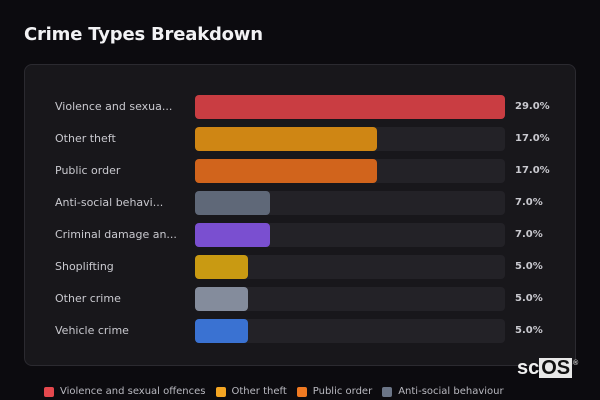 The image size is (600, 400). I want to click on logo-highlight: OS, so click(556, 368).